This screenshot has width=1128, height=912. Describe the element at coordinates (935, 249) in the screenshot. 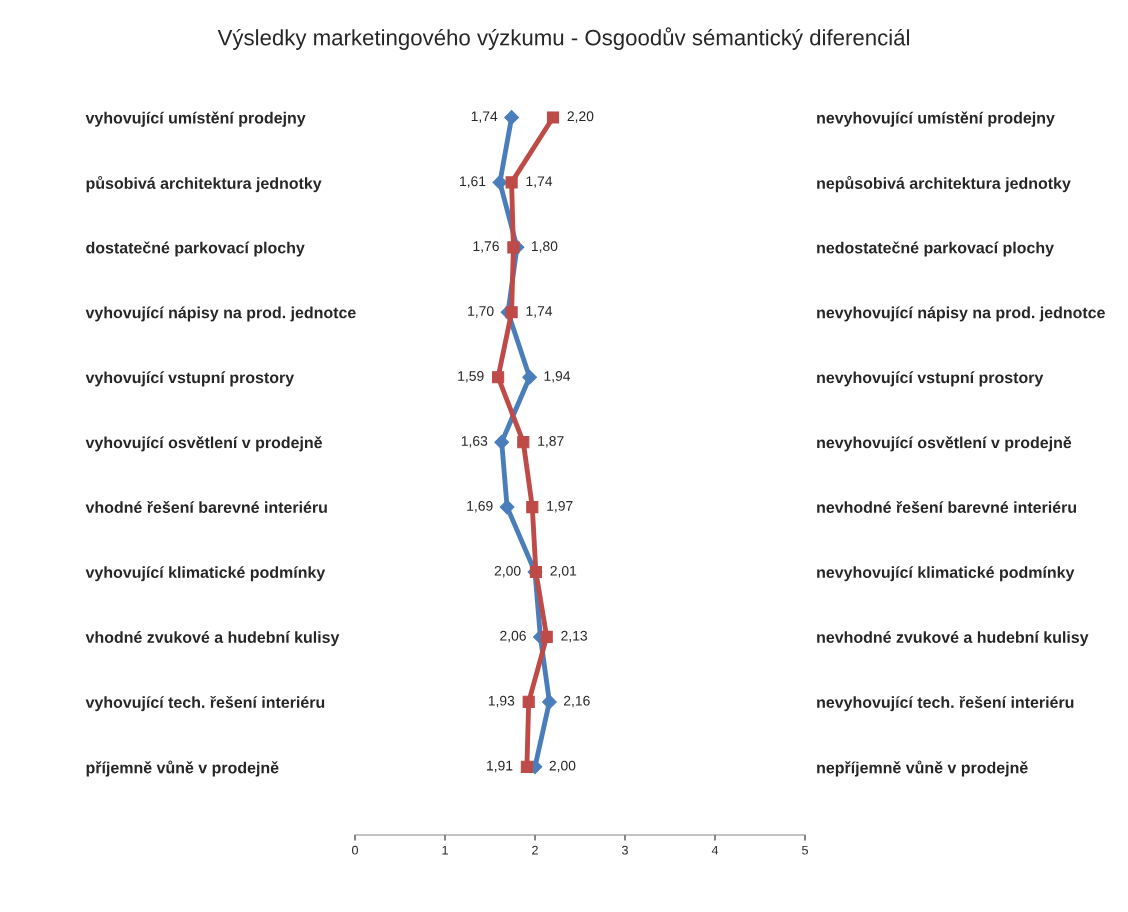

I see `y2-tick-label: nedostatečné parkovací plochy` at that location.